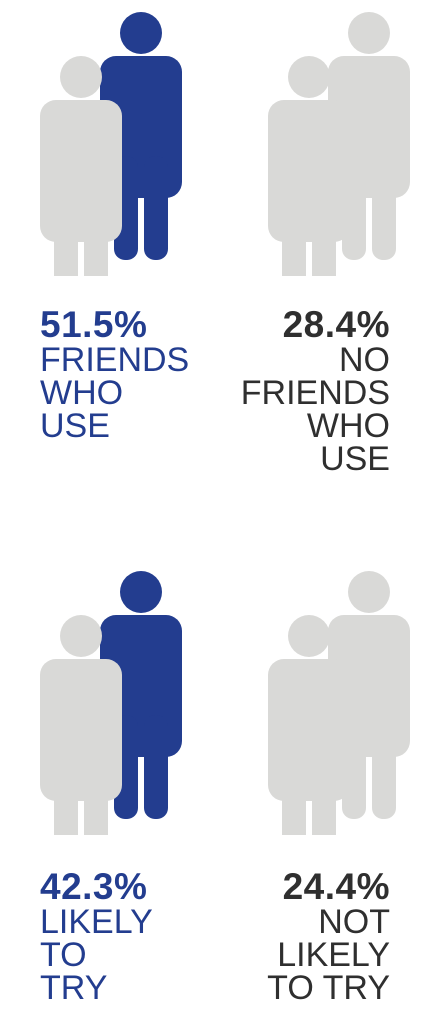  I want to click on stat-value: 24.4%, so click(336, 886).